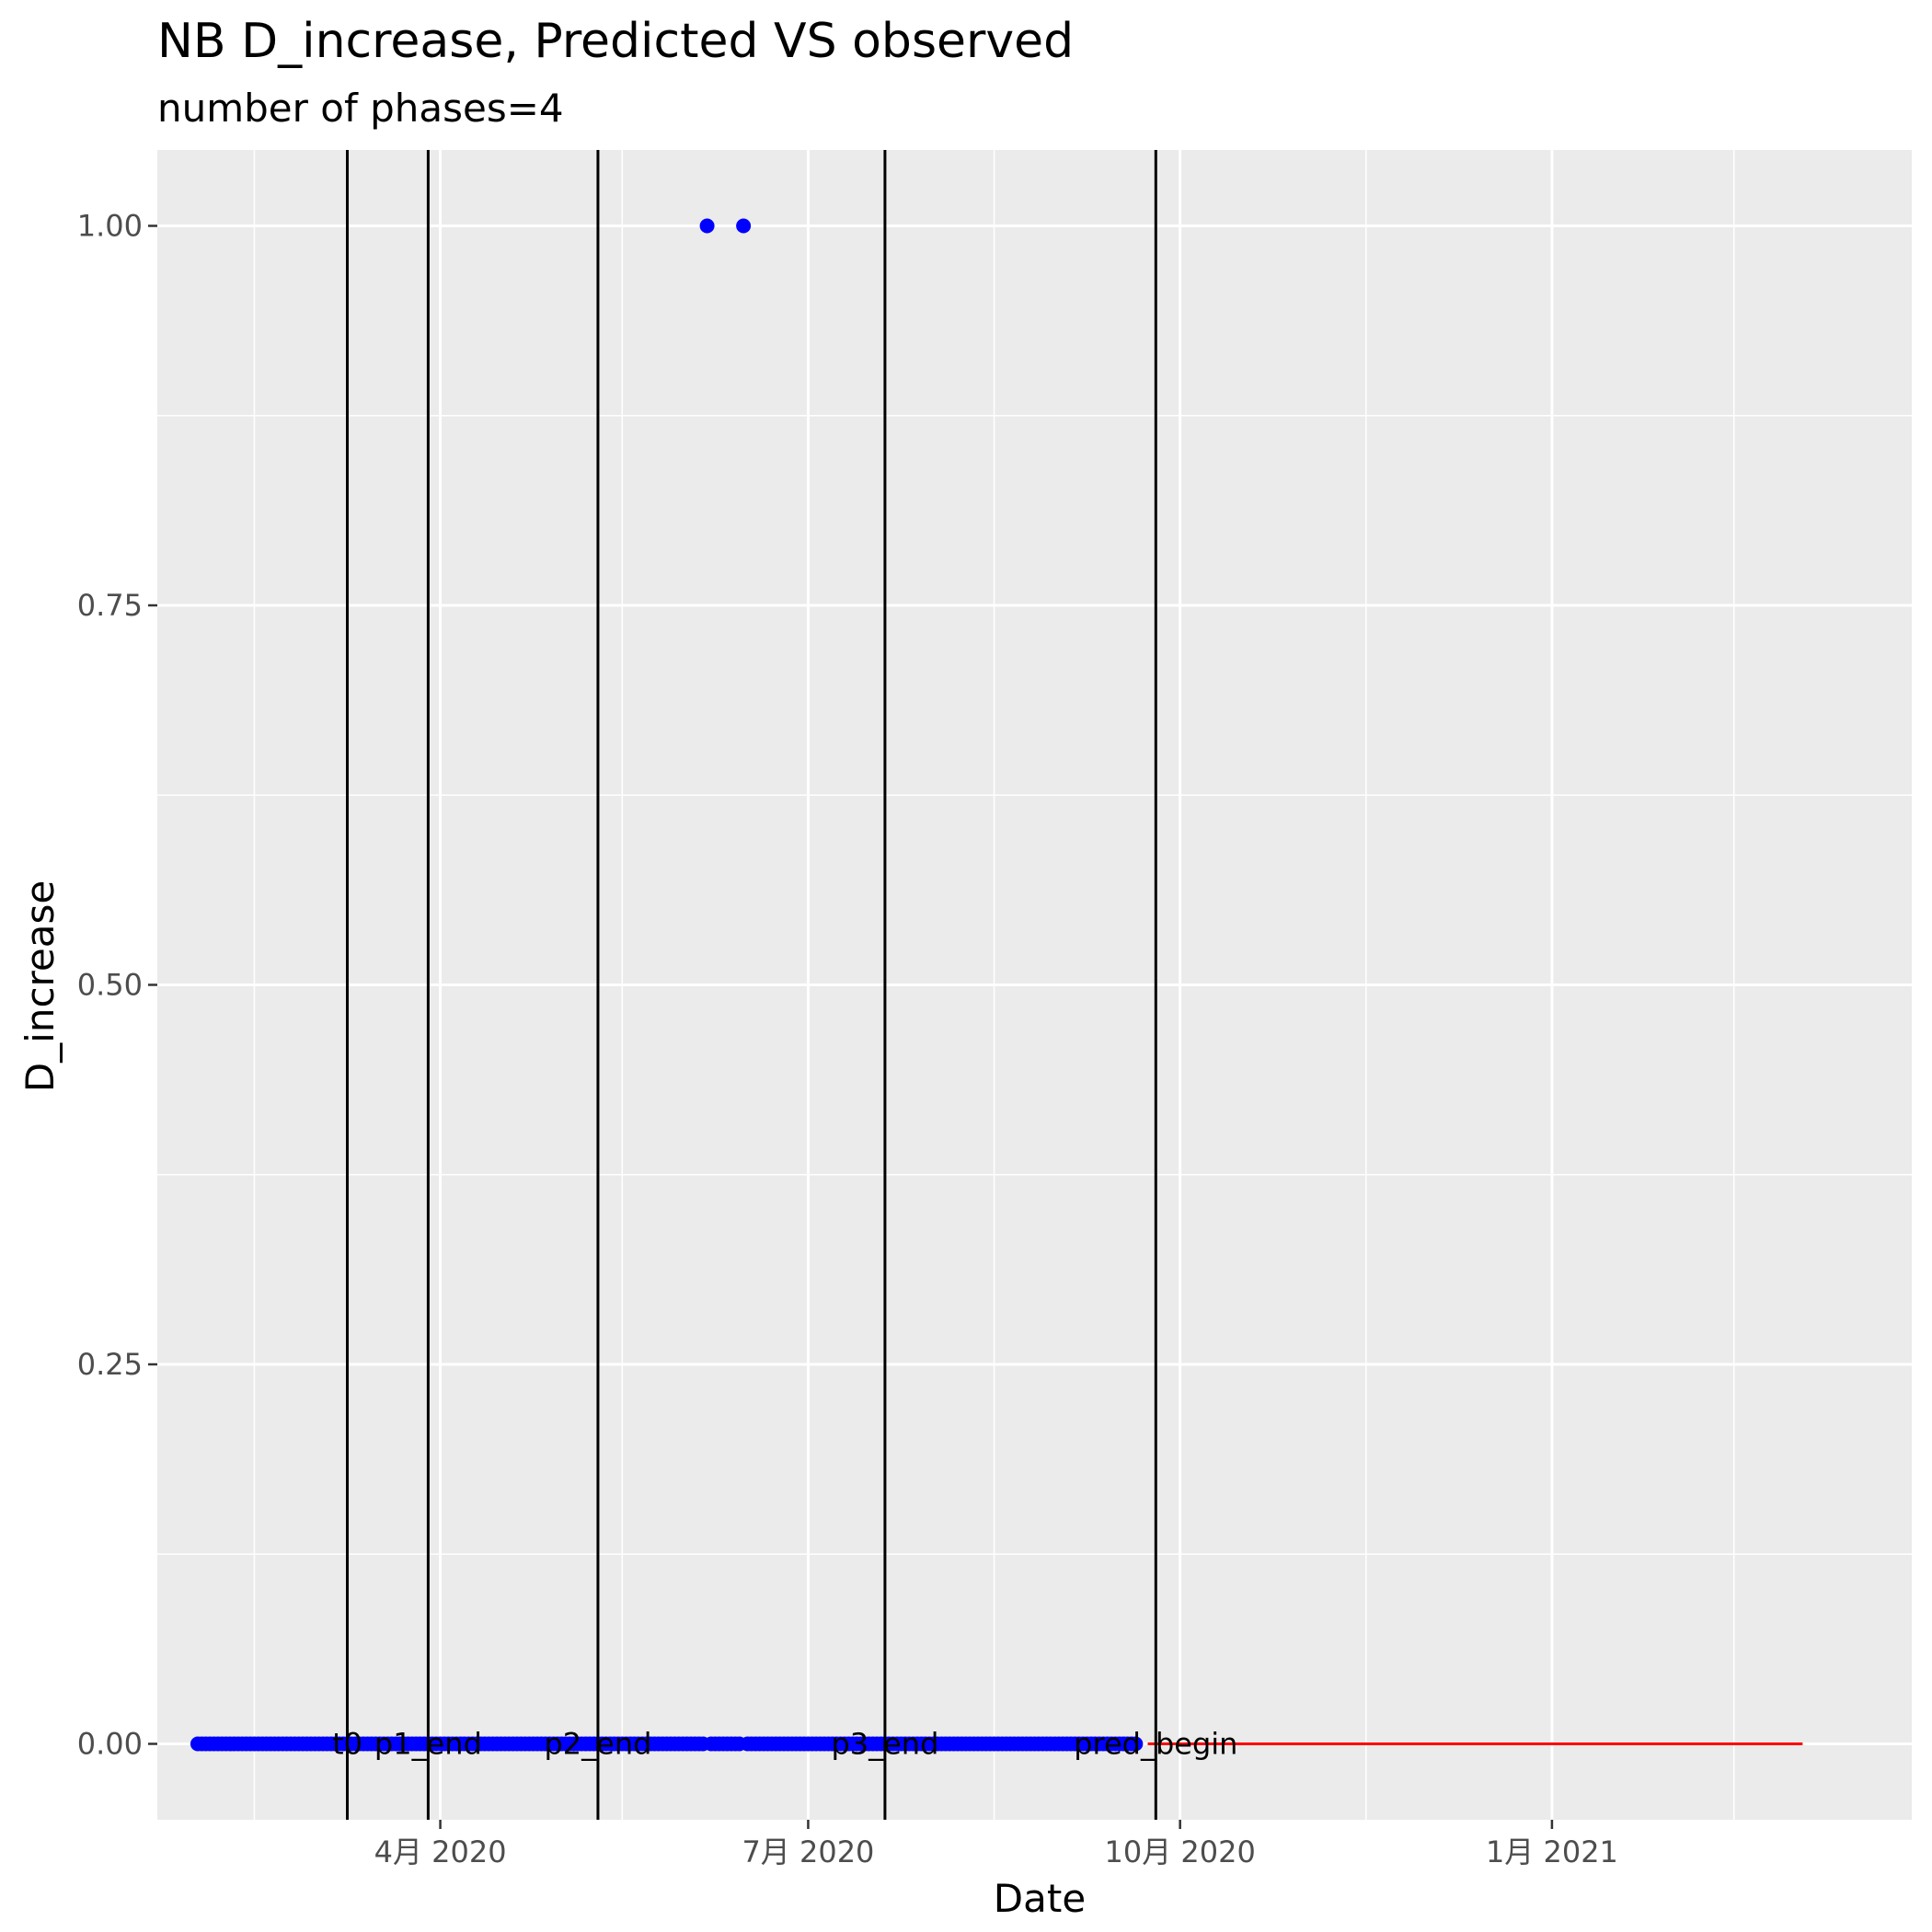 Image resolution: width=1932 pixels, height=1932 pixels. I want to click on y-axis-title: D_increase, so click(40, 986).